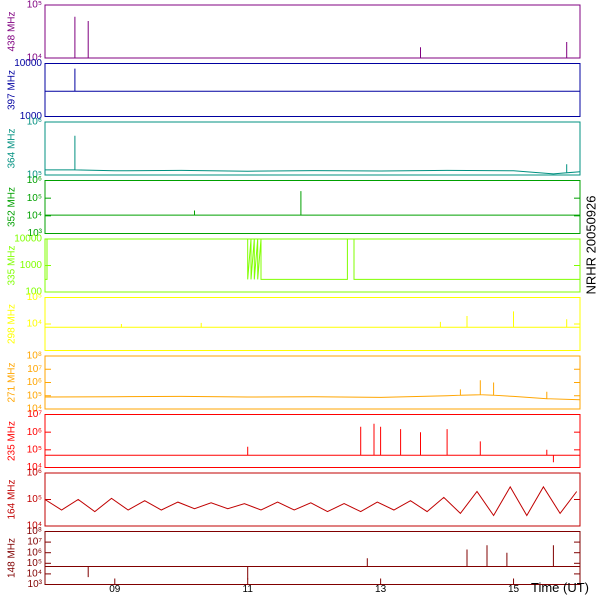  I want to click on y-axis-label: 148 MHz, so click(12, 558).